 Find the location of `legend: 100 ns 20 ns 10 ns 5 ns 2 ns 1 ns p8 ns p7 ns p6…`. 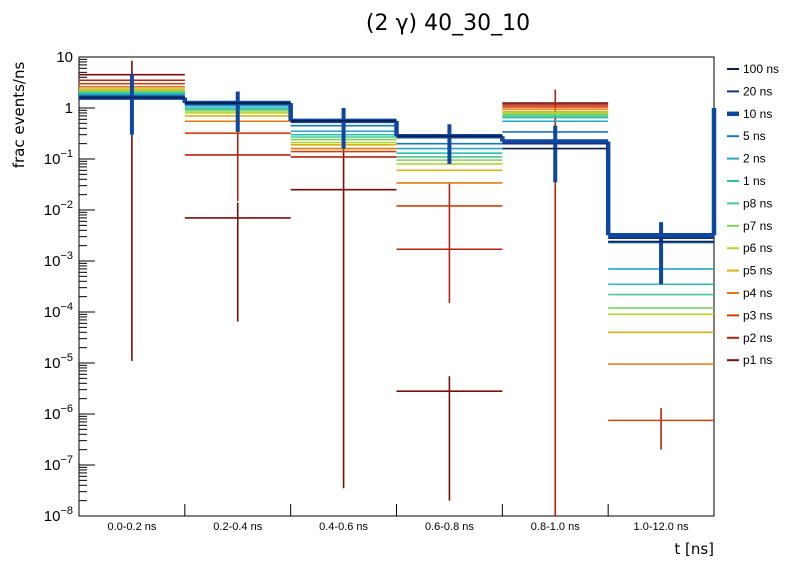

legend: 100 ns 20 ns 10 ns 5 ns 2 ns 1 ns p8 ns p7 ns p6… is located at coordinates (753, 214).